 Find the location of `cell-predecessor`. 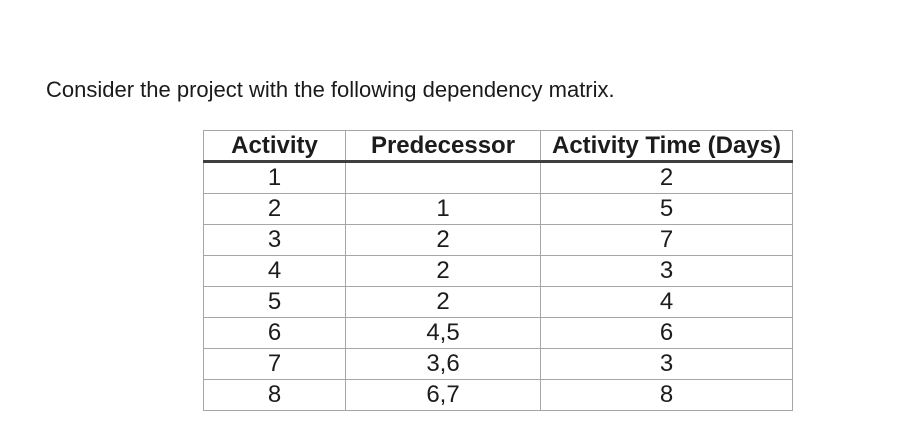

cell-predecessor is located at coordinates (443, 177).